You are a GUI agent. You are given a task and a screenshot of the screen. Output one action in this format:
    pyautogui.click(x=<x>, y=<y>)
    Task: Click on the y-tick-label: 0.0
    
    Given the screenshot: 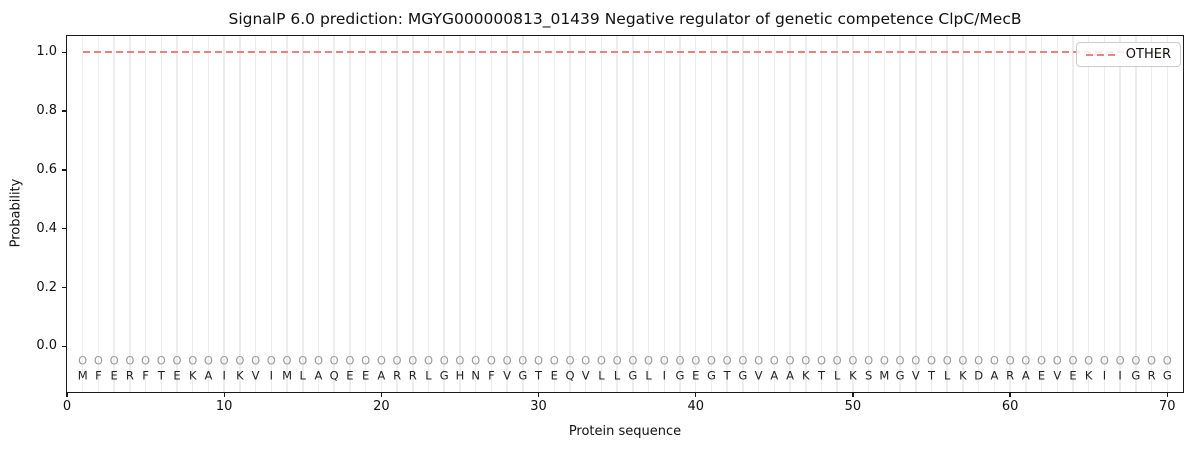 What is the action you would take?
    pyautogui.click(x=46, y=346)
    